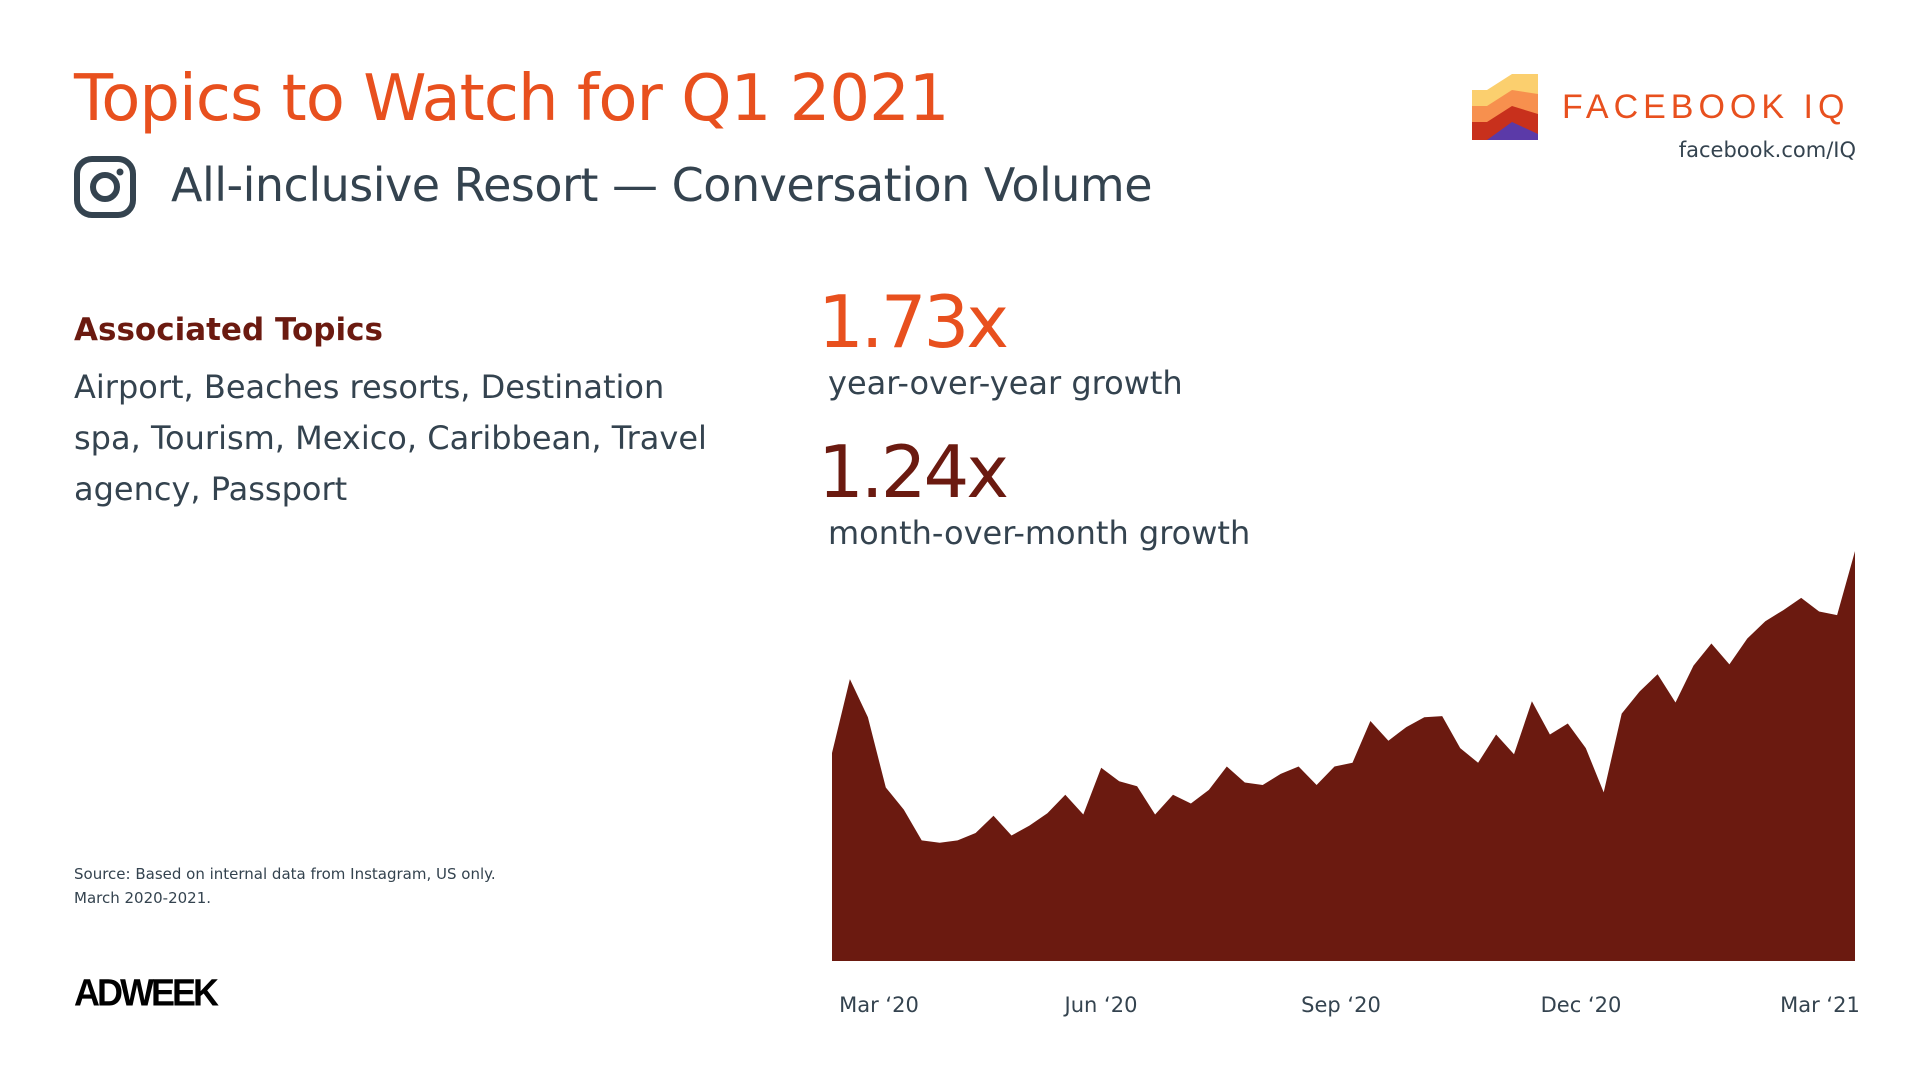  What do you see at coordinates (146, 992) in the screenshot?
I see `adweek-logo: ADWEEK` at bounding box center [146, 992].